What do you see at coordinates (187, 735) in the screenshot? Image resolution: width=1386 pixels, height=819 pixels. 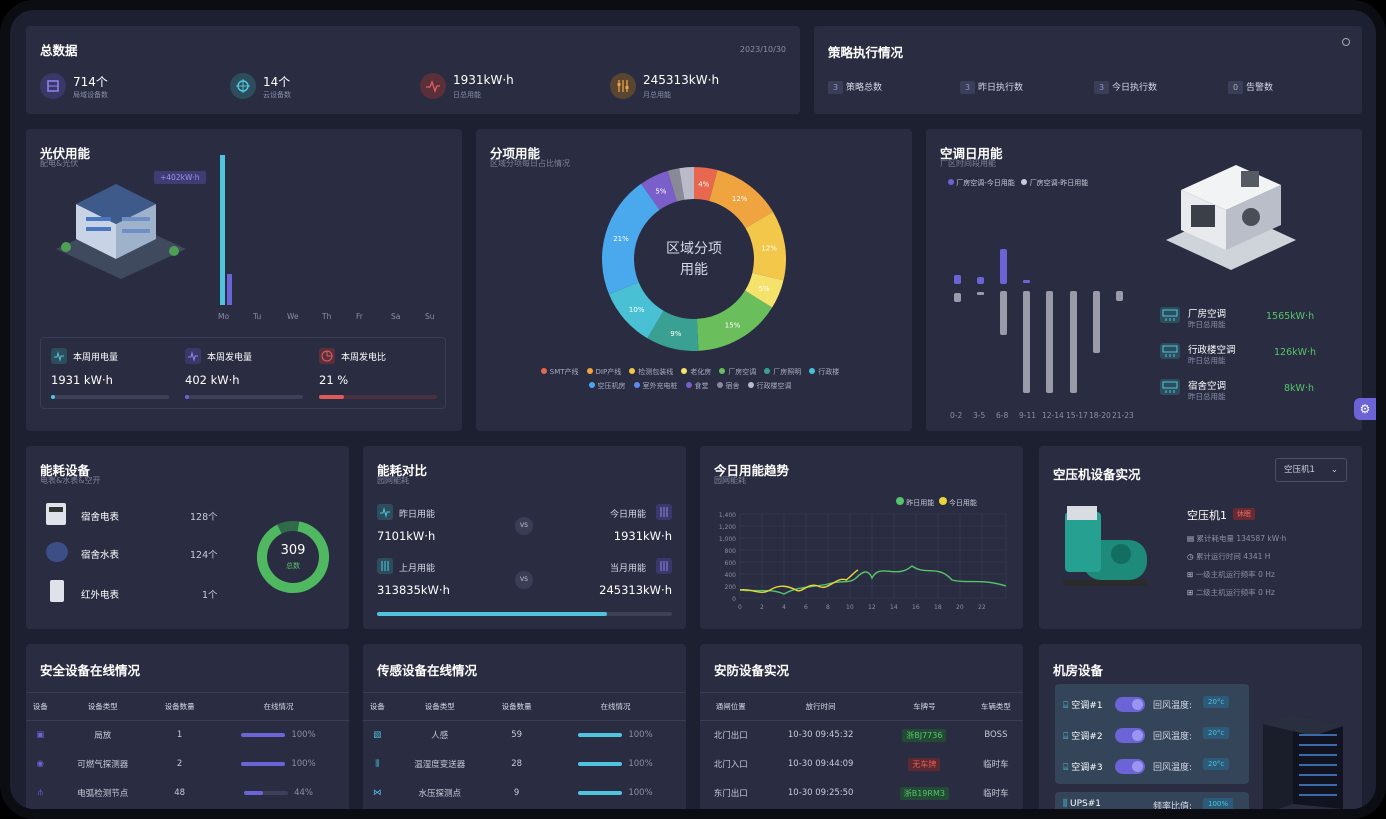 I see `table-row: ▣ 局放 1 100%` at bounding box center [187, 735].